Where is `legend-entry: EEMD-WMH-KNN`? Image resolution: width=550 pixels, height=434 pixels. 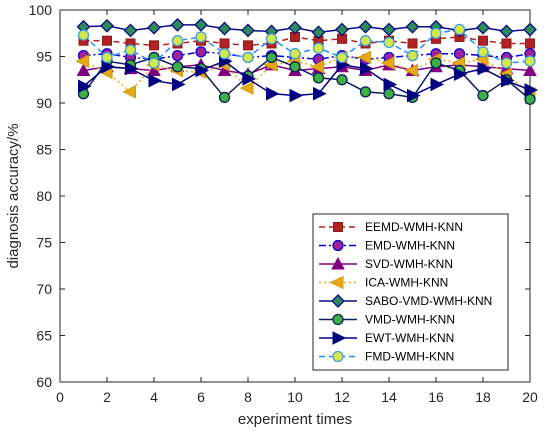 legend-entry: EEMD-WMH-KNN is located at coordinates (391, 227).